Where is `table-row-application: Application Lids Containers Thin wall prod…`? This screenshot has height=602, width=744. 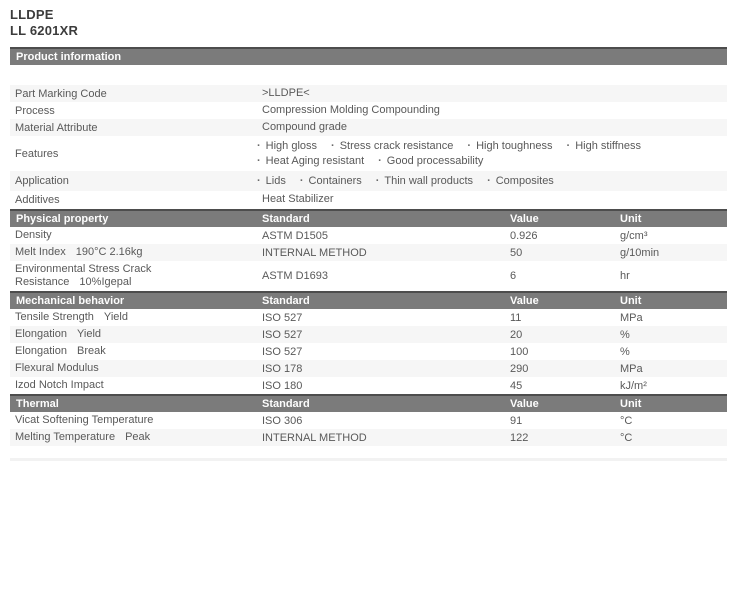 table-row-application: Application Lids Containers Thin wall prod… is located at coordinates (368, 181).